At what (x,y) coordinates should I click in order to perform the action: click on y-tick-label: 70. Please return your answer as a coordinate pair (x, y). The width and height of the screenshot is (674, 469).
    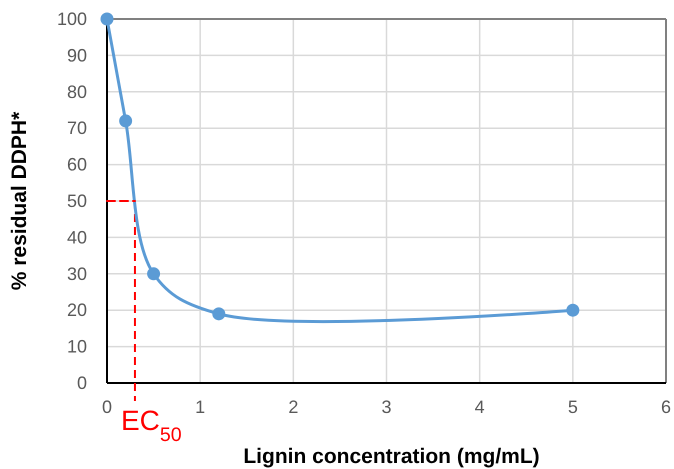
    Looking at the image, I should click on (76, 128).